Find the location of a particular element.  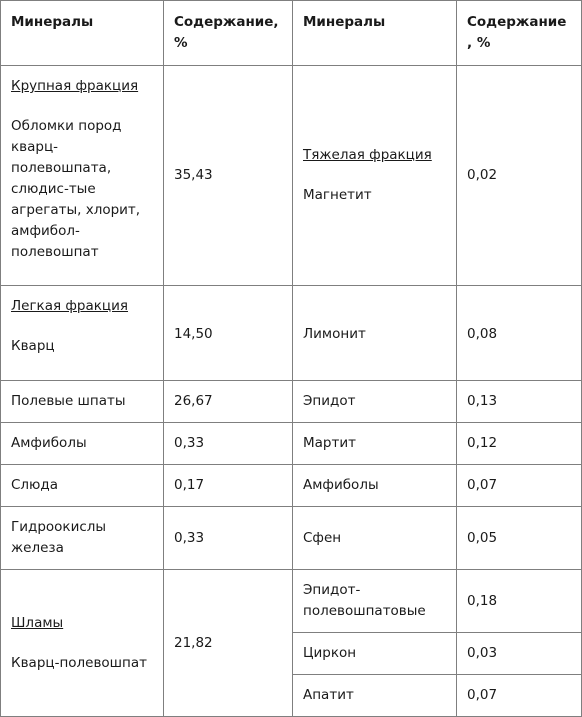

apatite-label: Апатит is located at coordinates (374, 695).